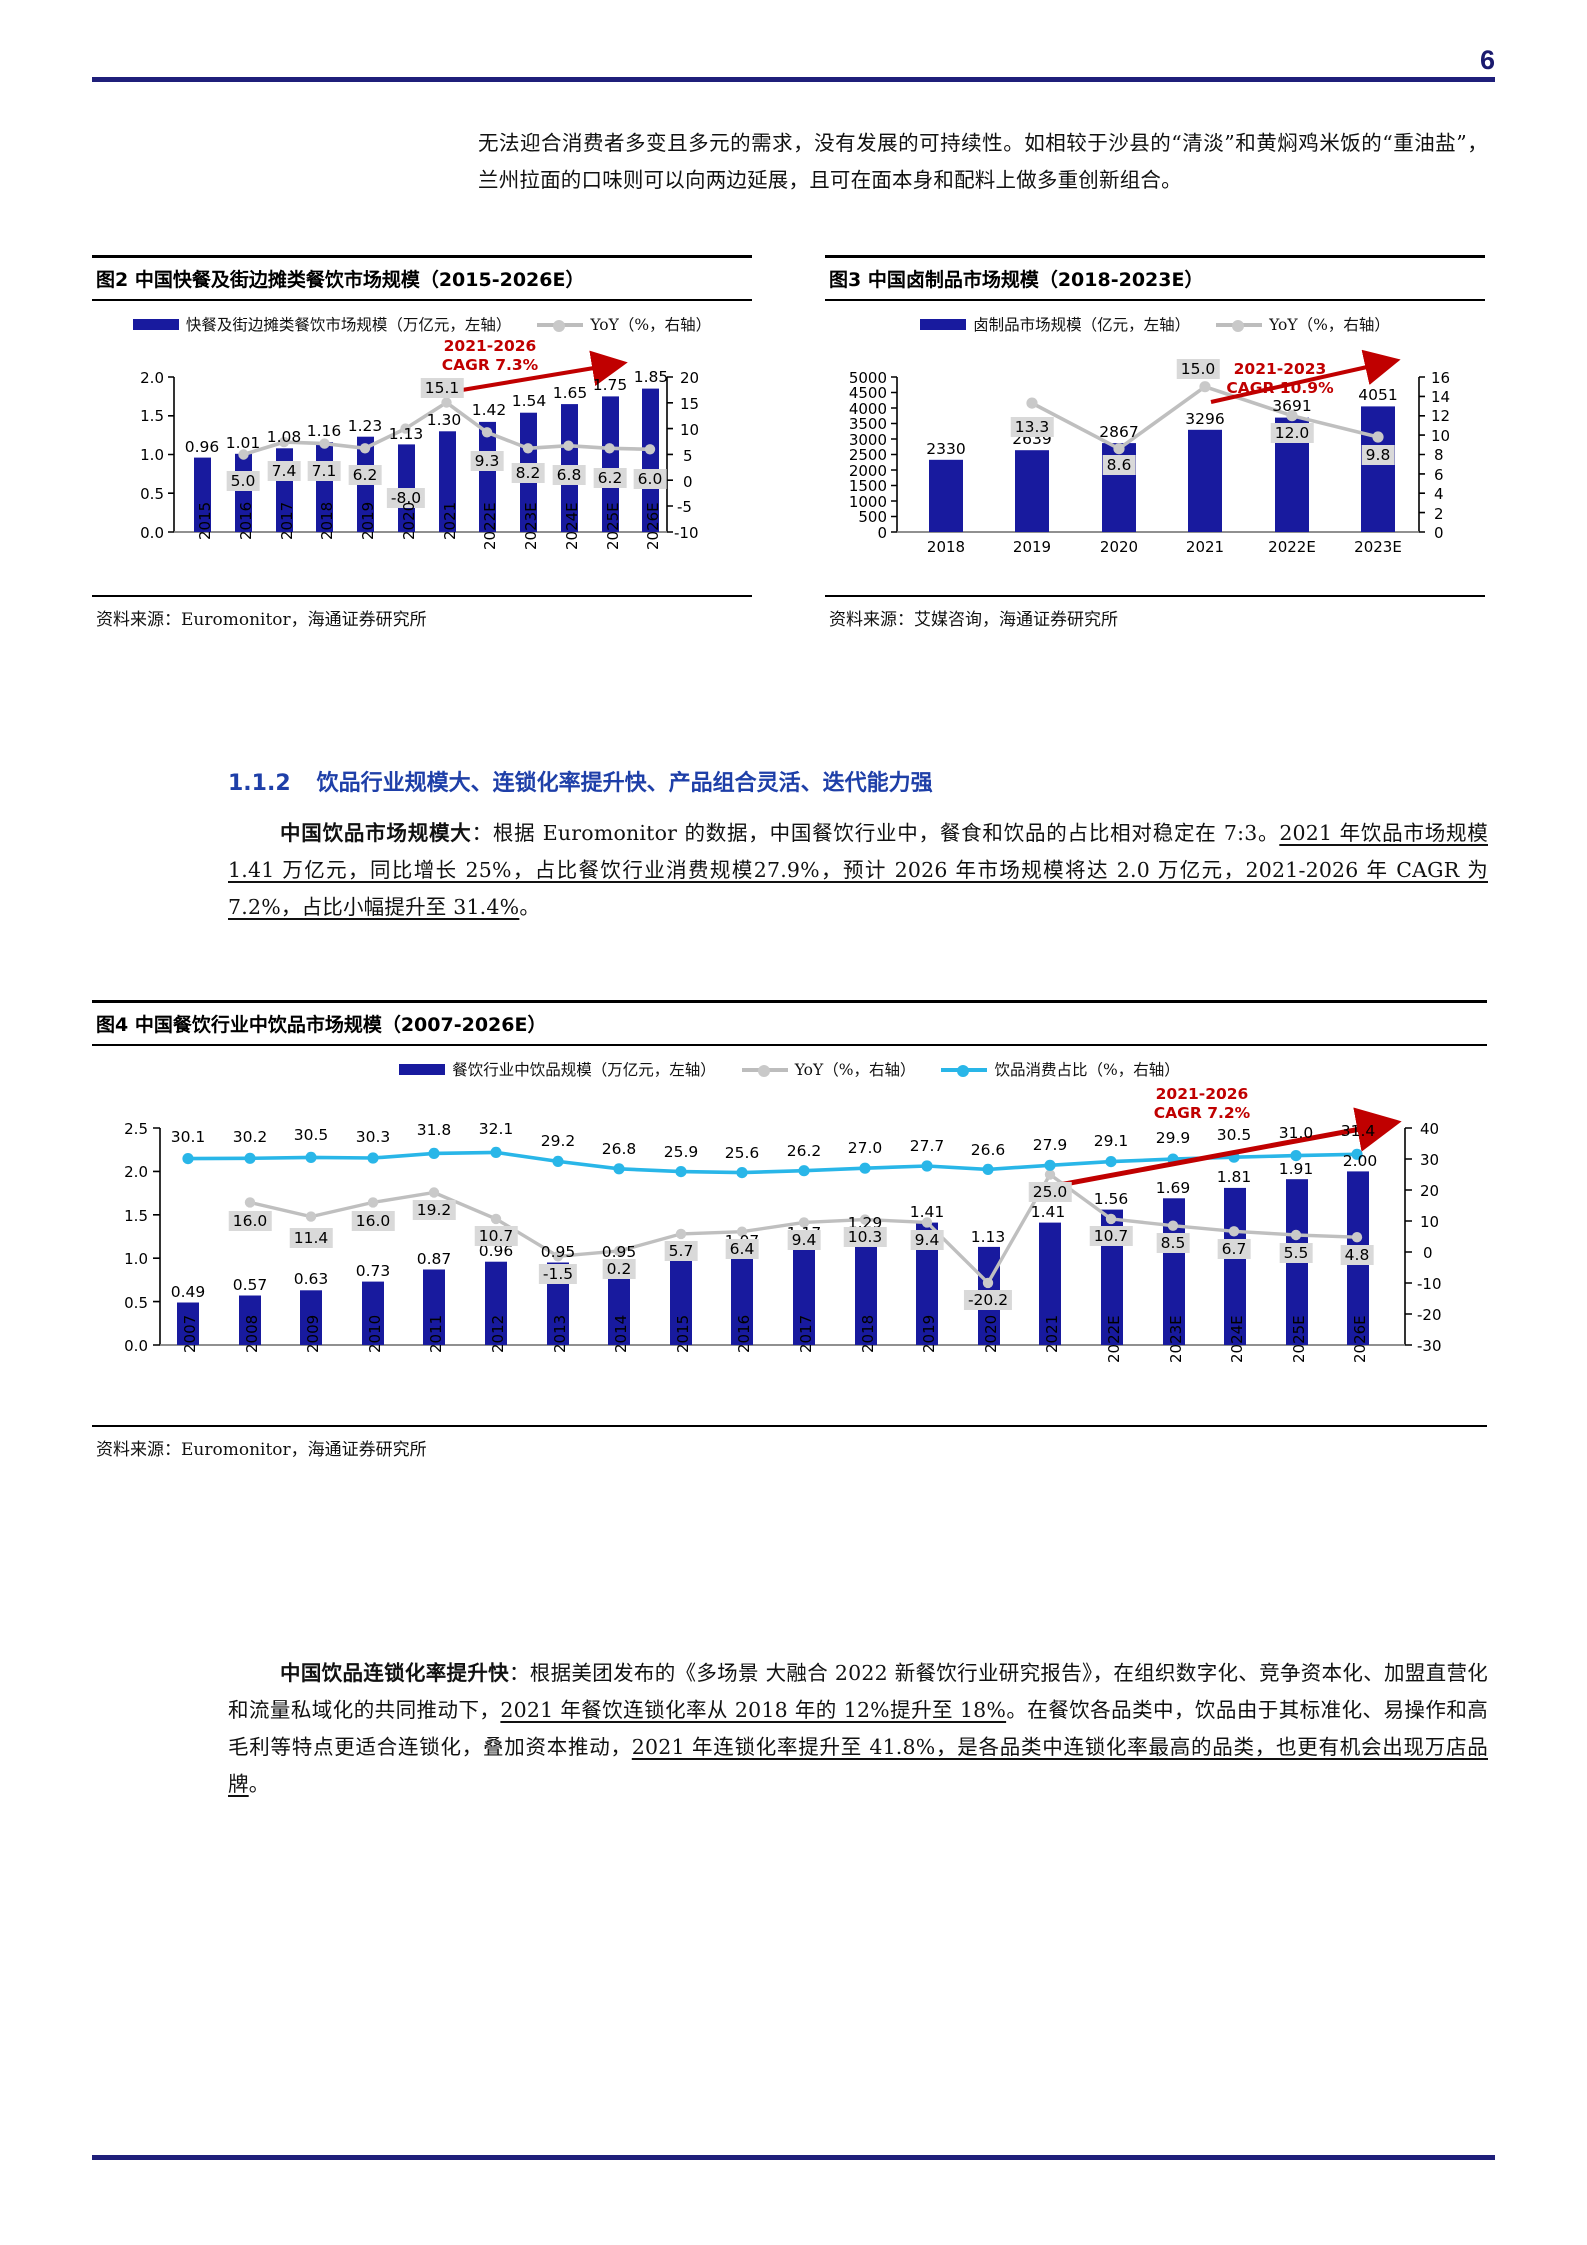 This screenshot has height=2245, width=1587. I want to click on fig4-xlabel: 2008, so click(252, 1333).